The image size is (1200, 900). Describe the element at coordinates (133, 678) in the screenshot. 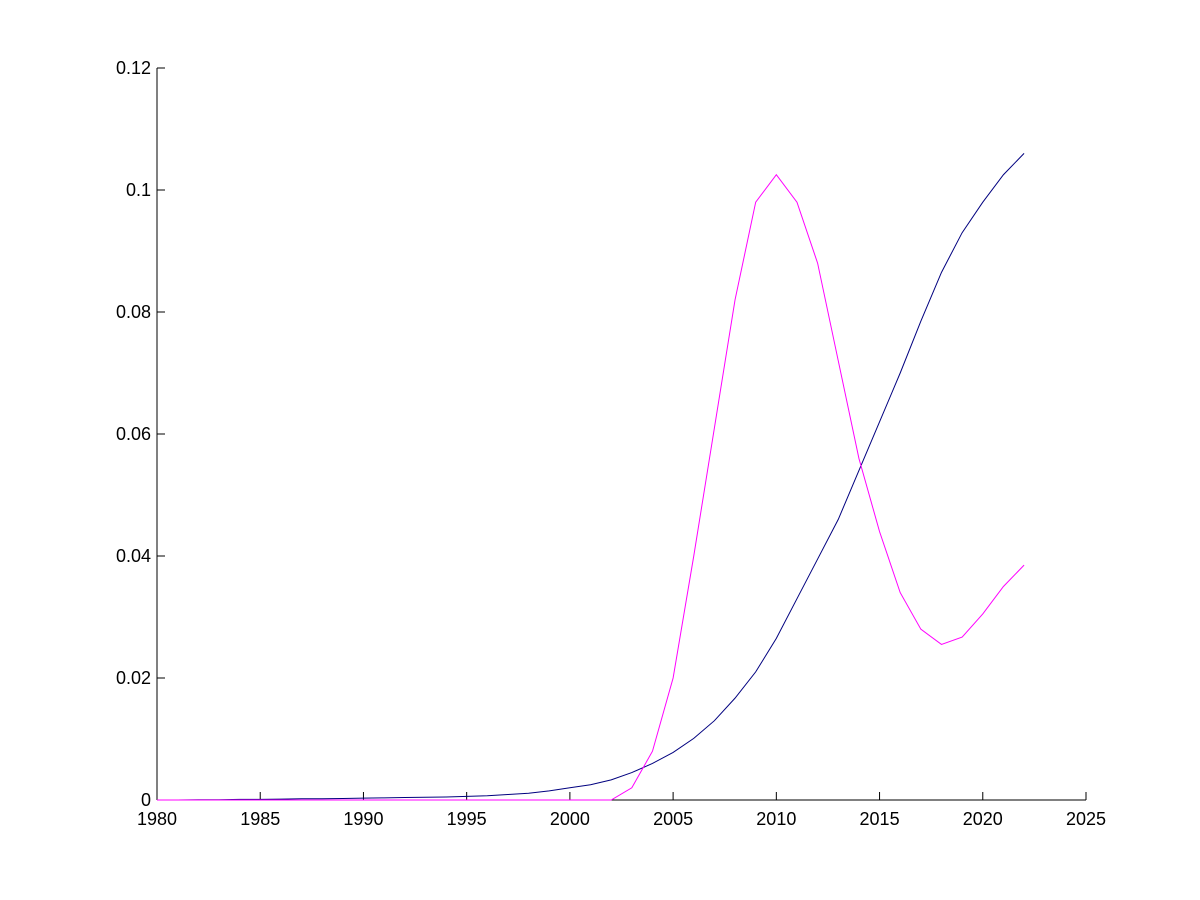

I see `y-tick-label: 0.02` at that location.